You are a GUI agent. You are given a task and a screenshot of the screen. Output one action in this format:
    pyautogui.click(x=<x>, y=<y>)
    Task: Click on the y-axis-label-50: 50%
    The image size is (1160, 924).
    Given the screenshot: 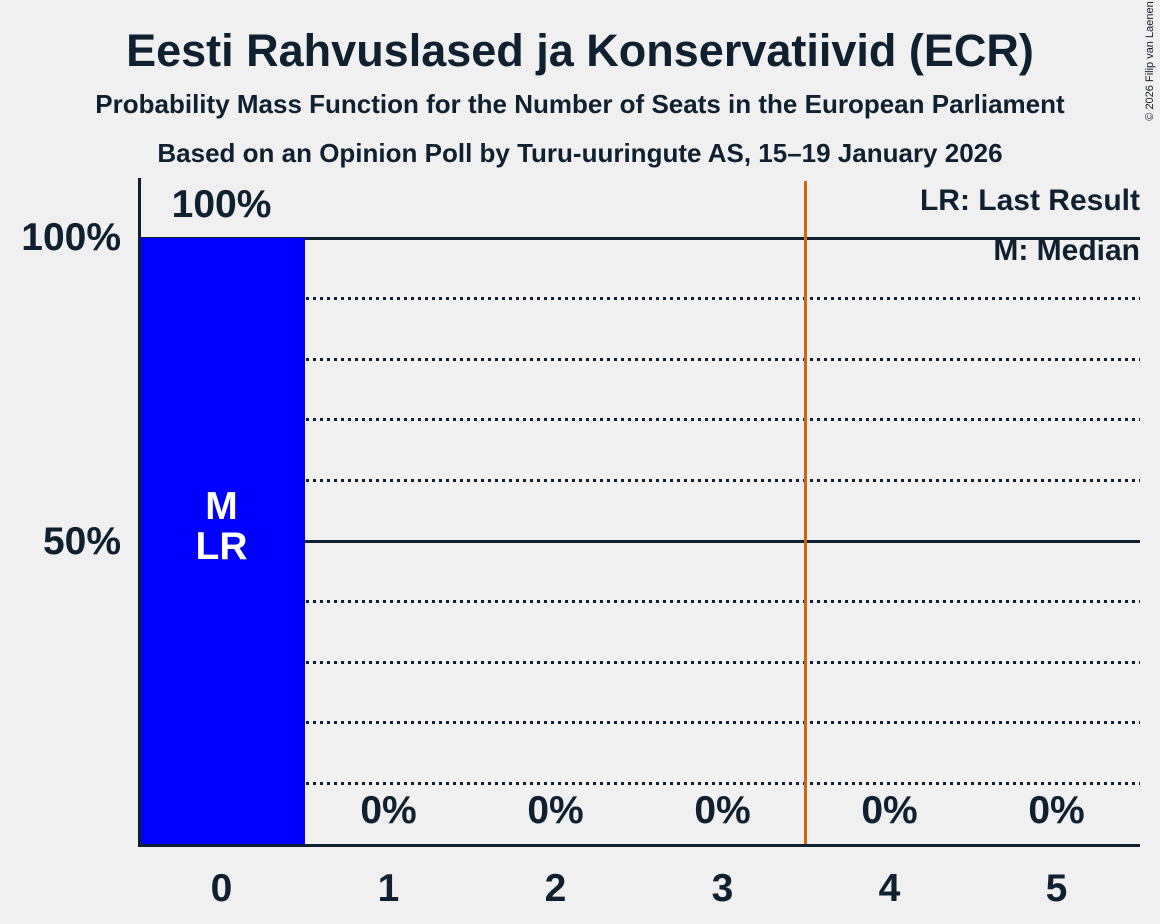 What is the action you would take?
    pyautogui.click(x=81, y=541)
    